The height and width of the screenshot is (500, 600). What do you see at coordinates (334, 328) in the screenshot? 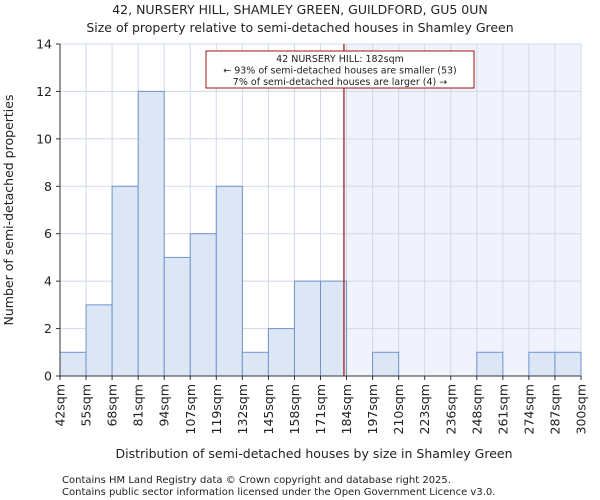
I see `bar-171sqm` at bounding box center [334, 328].